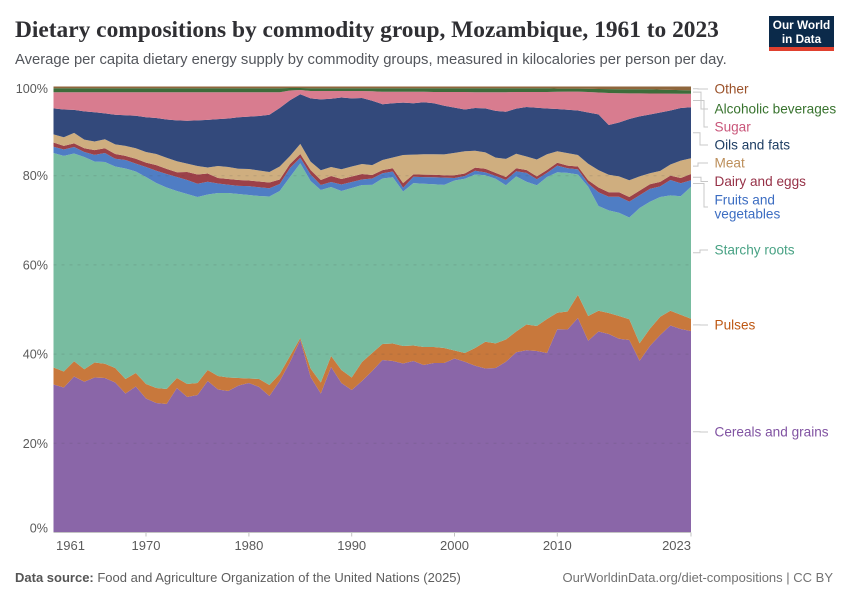  Describe the element at coordinates (732, 89) in the screenshot. I see `svg-text: Other` at that location.